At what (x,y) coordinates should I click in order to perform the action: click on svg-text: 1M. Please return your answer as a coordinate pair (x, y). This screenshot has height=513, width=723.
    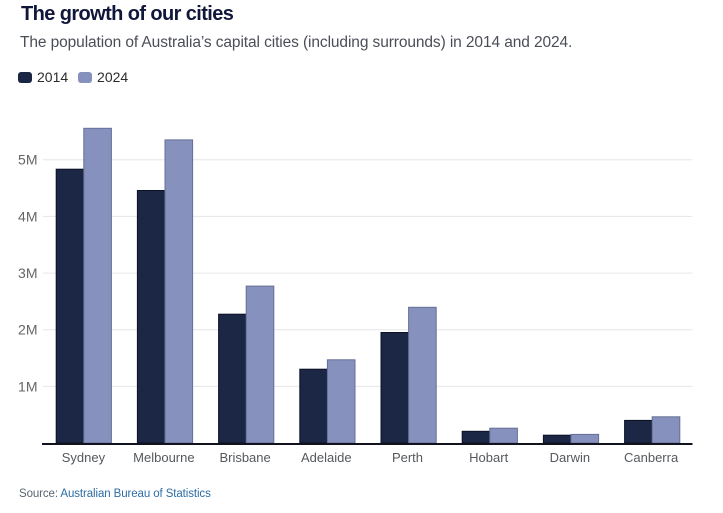
    Looking at the image, I should click on (27, 386).